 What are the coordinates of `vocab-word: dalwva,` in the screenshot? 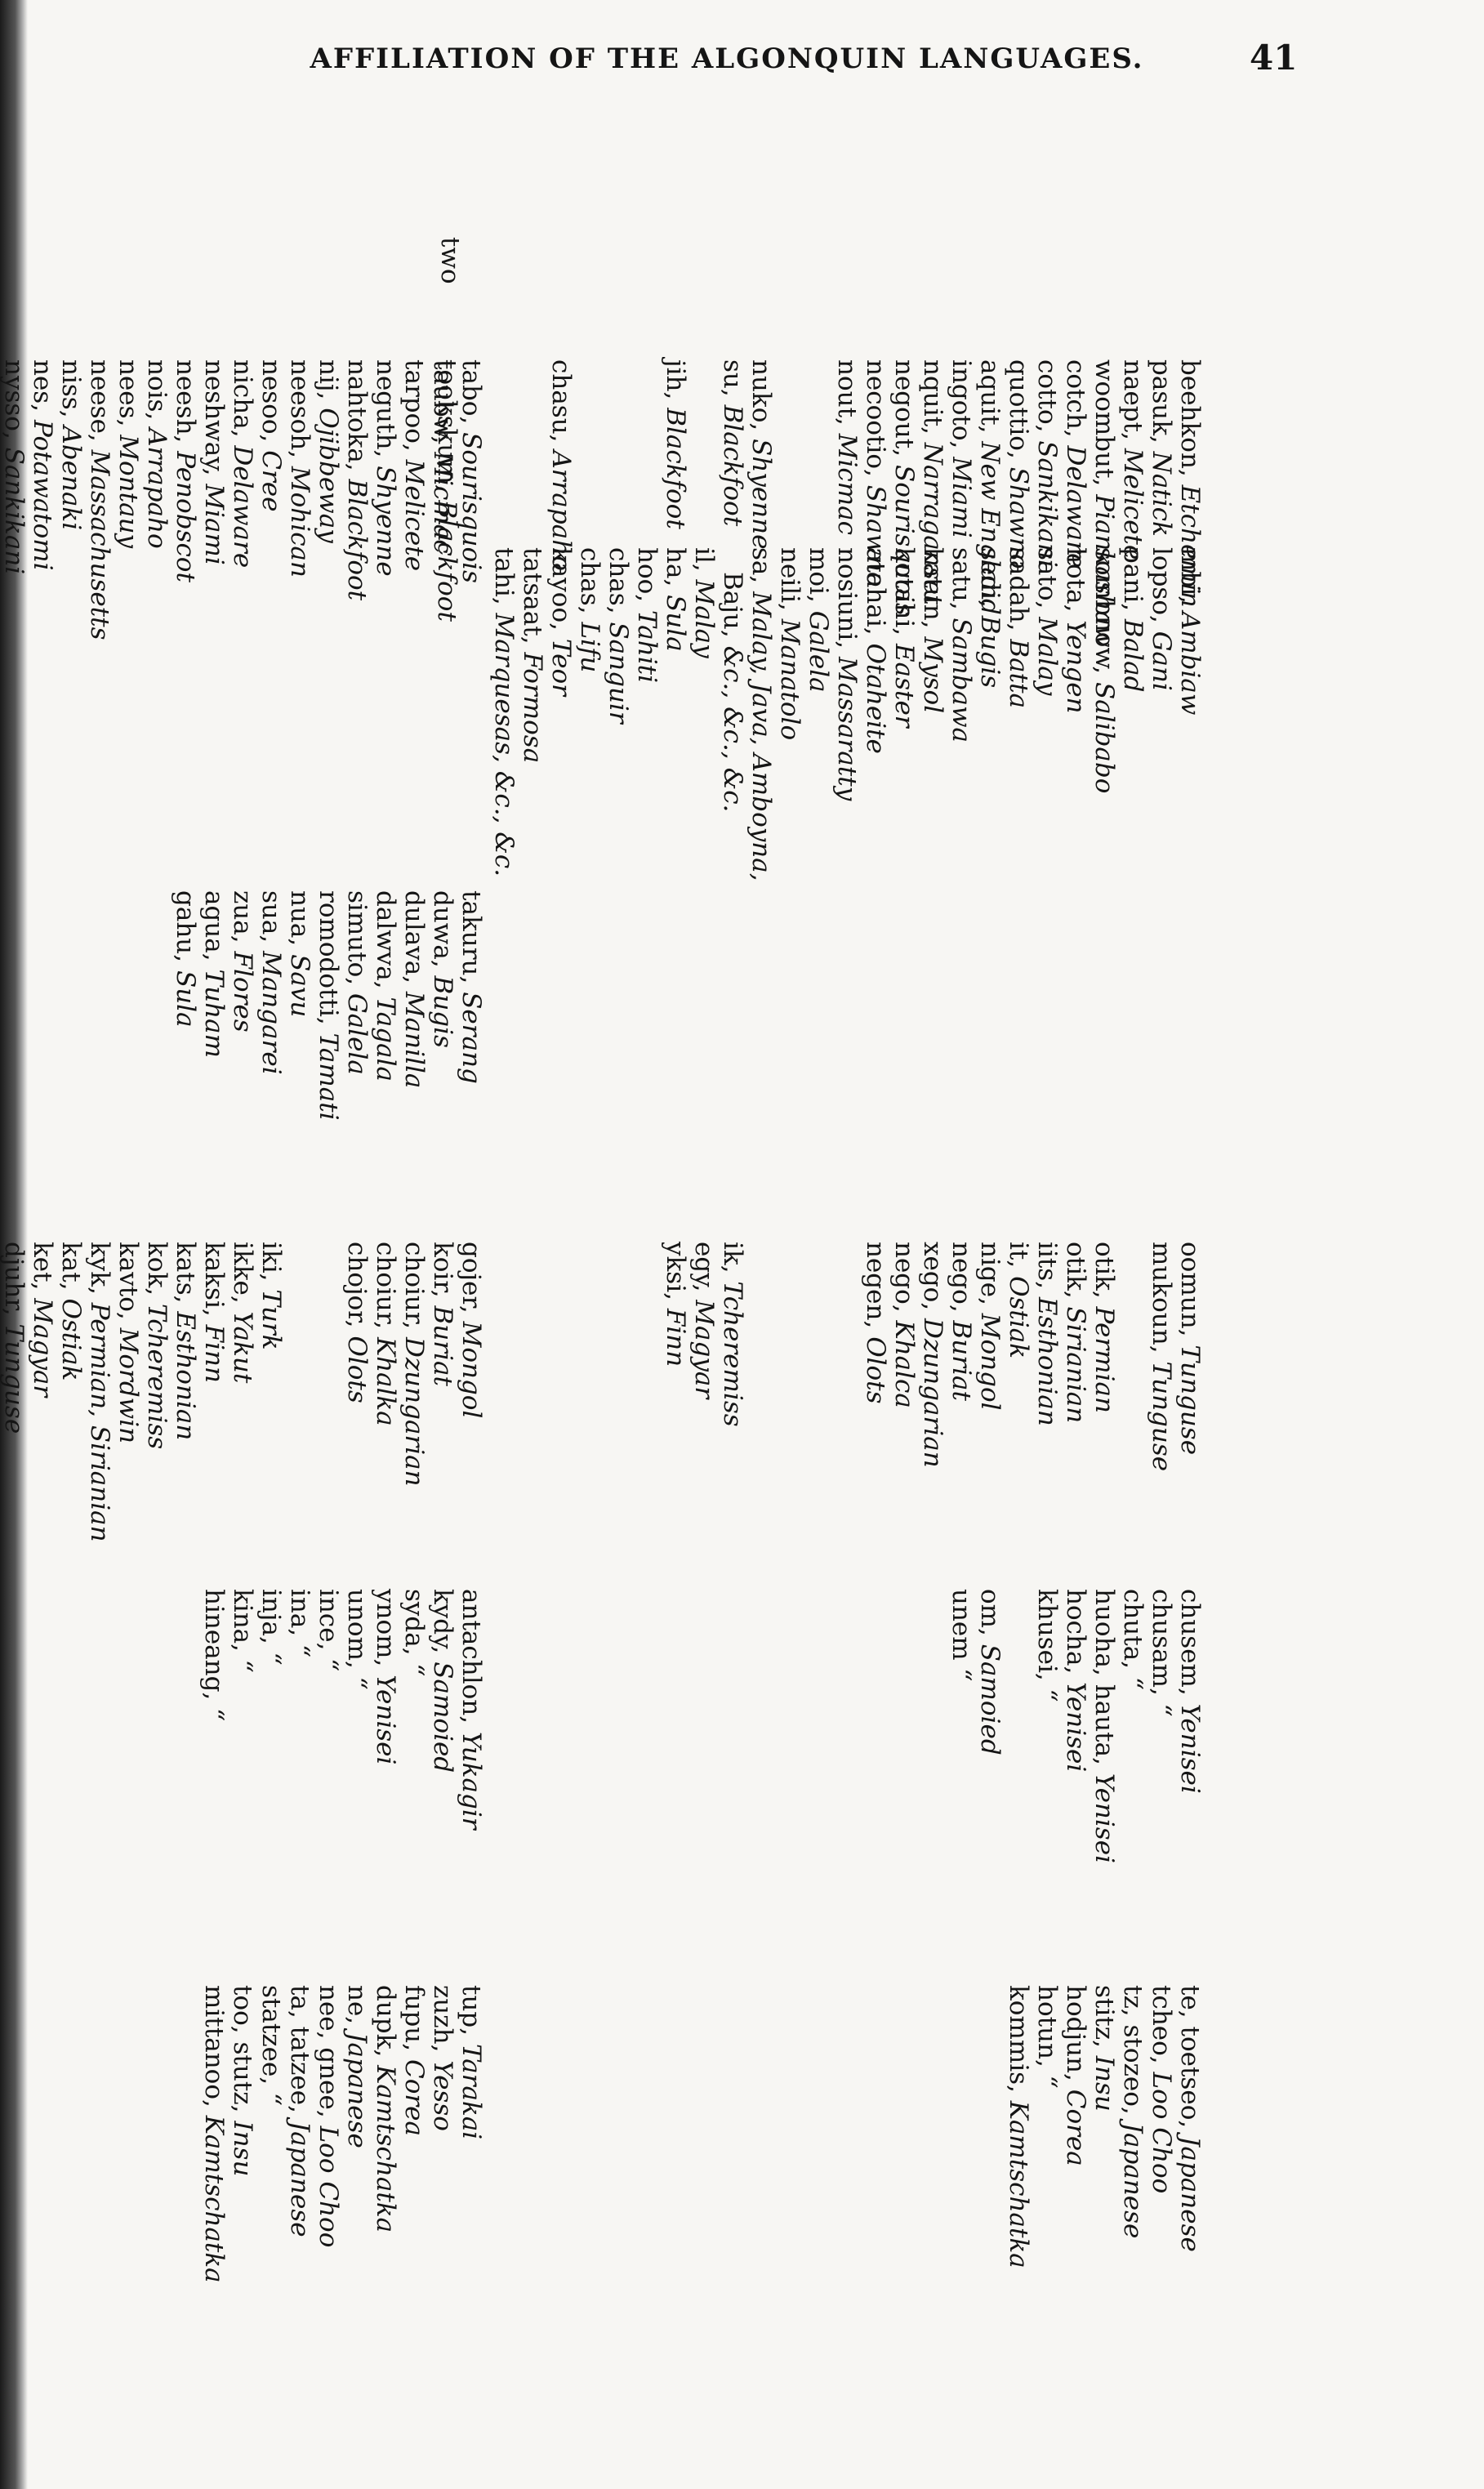 It's located at (386, 943).